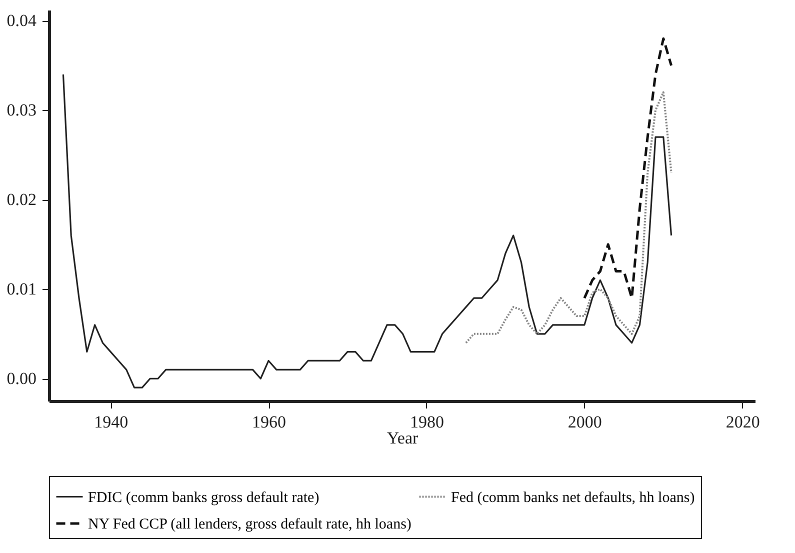  What do you see at coordinates (21, 200) in the screenshot?
I see `y-tick-label: 0.02` at bounding box center [21, 200].